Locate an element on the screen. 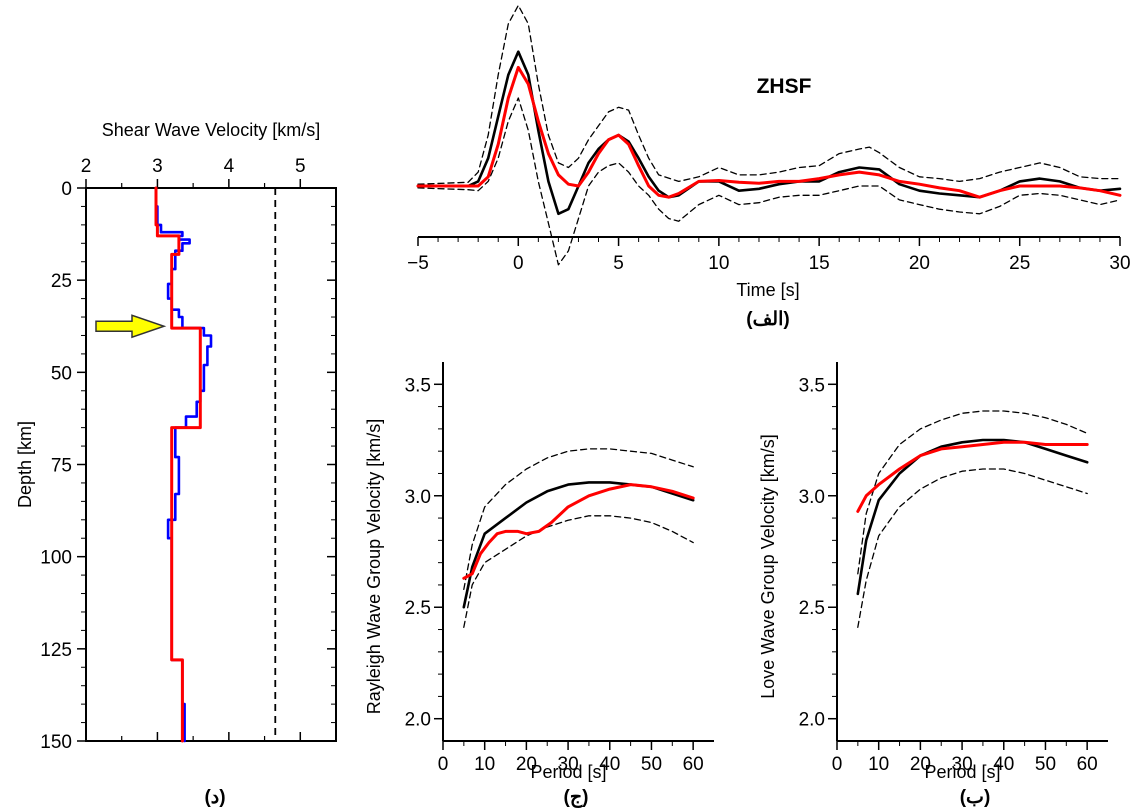 This screenshot has height=809, width=1137. vs-ytick-label: 100 is located at coordinates (56, 558).